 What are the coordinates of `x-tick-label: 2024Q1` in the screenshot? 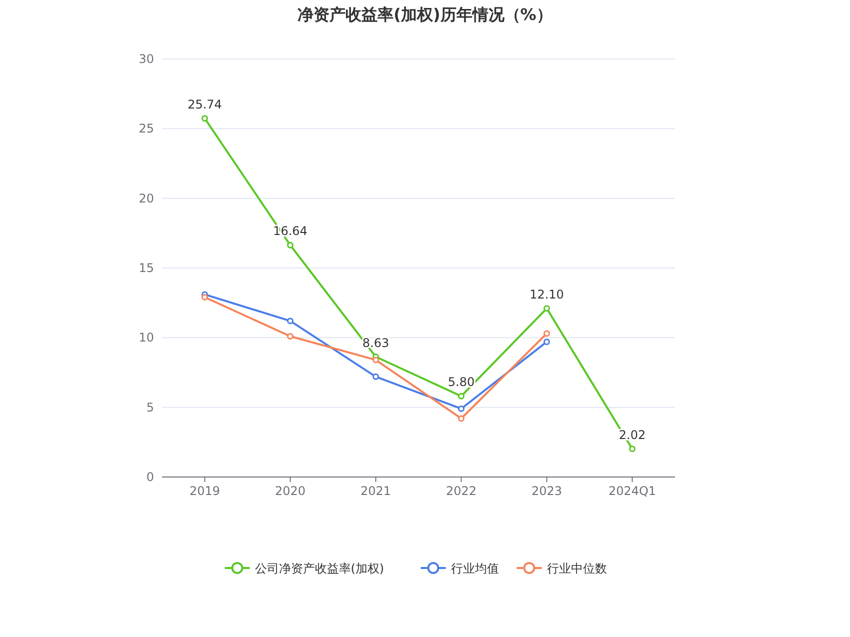 It's located at (632, 491).